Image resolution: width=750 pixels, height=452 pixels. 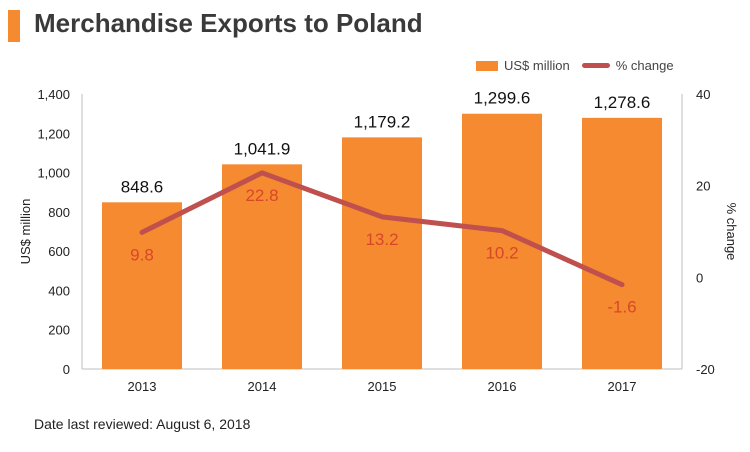 What do you see at coordinates (53, 173) in the screenshot?
I see `y-tick-label: 1,000` at bounding box center [53, 173].